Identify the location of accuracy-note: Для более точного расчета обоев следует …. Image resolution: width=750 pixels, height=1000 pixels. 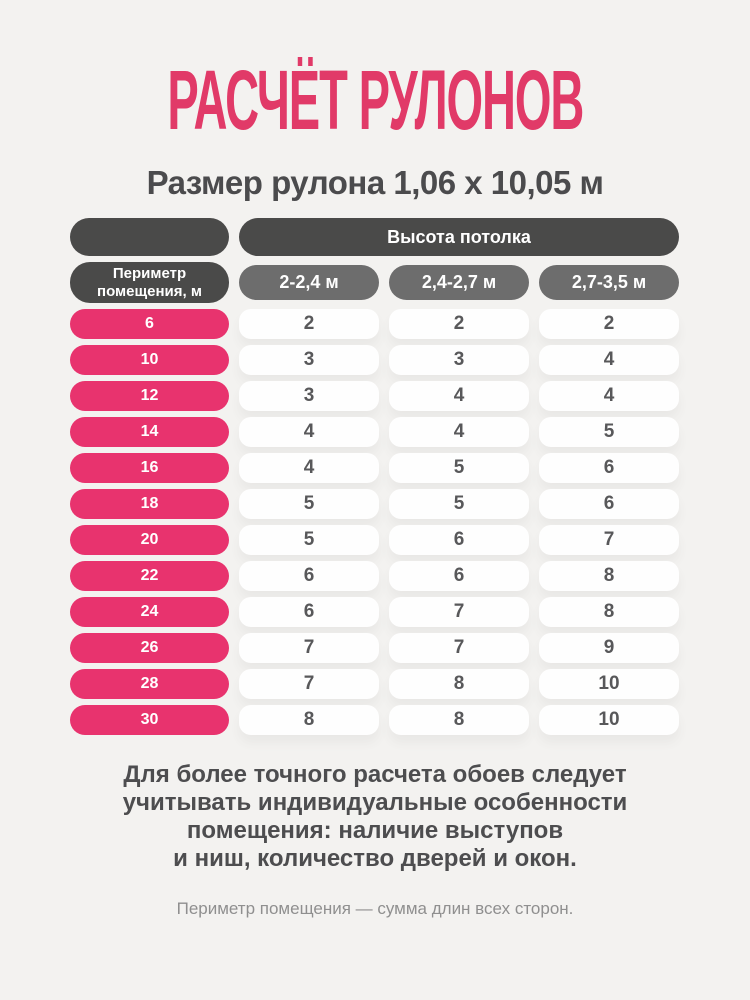
(375, 817).